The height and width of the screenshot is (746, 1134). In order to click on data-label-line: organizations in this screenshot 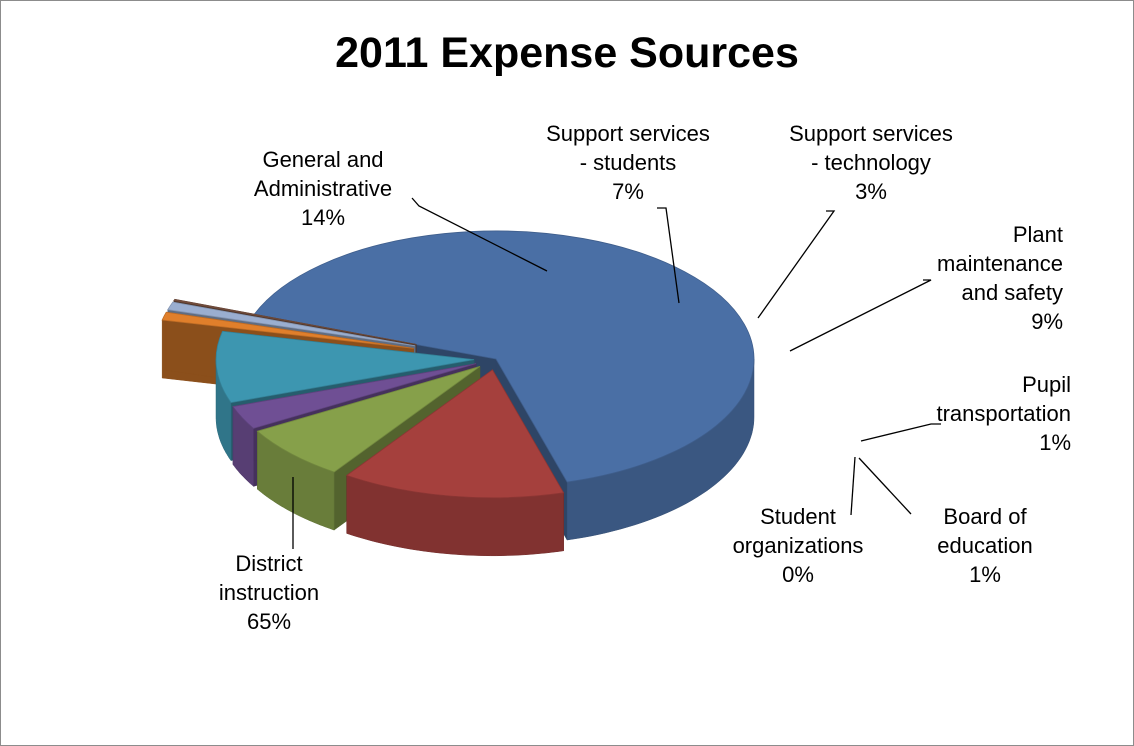, I will do `click(798, 545)`.